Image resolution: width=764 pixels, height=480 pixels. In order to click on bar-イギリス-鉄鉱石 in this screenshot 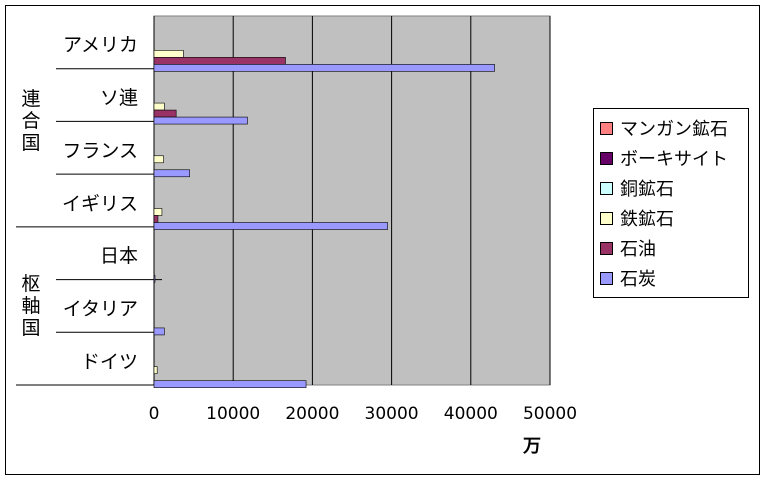, I will do `click(158, 212)`.